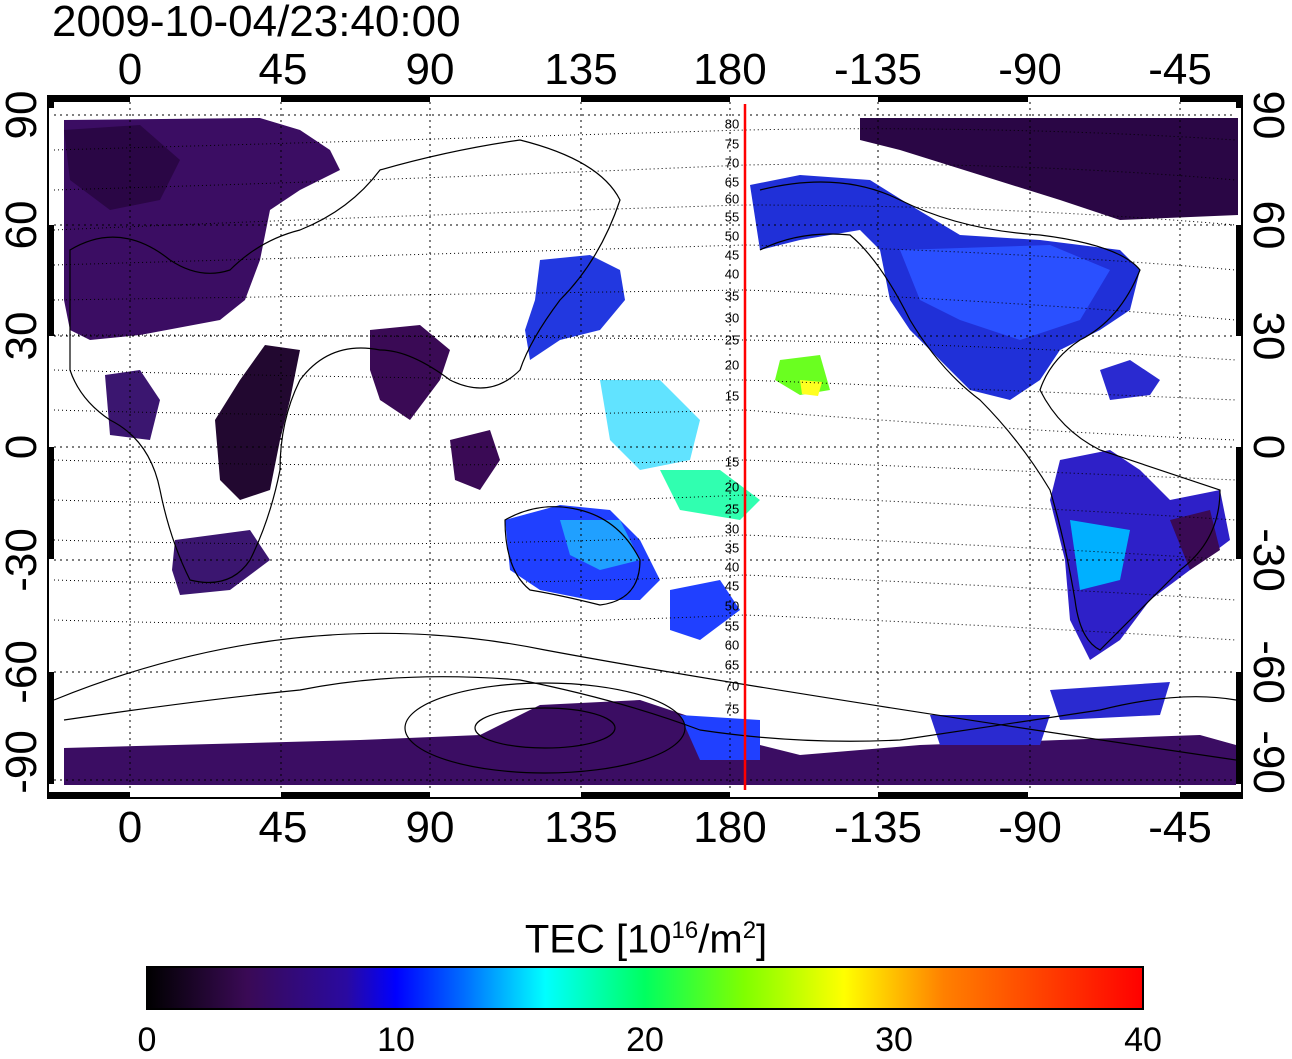 The height and width of the screenshot is (1059, 1292). What do you see at coordinates (147, 1040) in the screenshot?
I see `colorbar-tick: 0` at bounding box center [147, 1040].